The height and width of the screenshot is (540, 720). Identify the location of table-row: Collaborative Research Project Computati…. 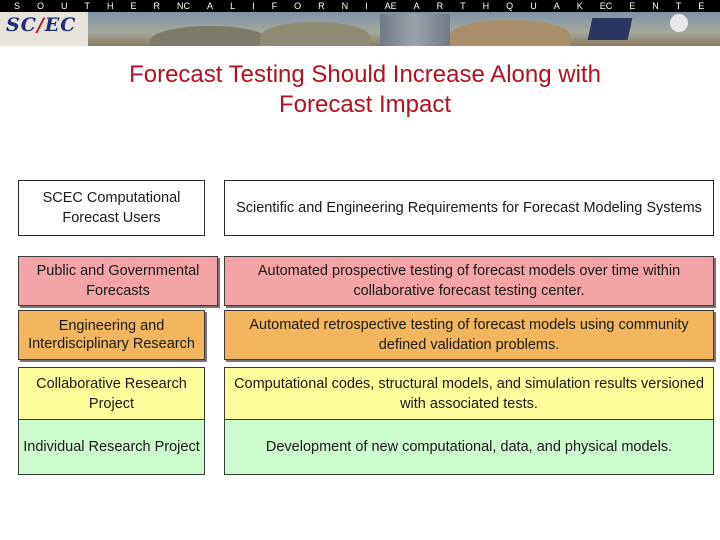
(368, 394).